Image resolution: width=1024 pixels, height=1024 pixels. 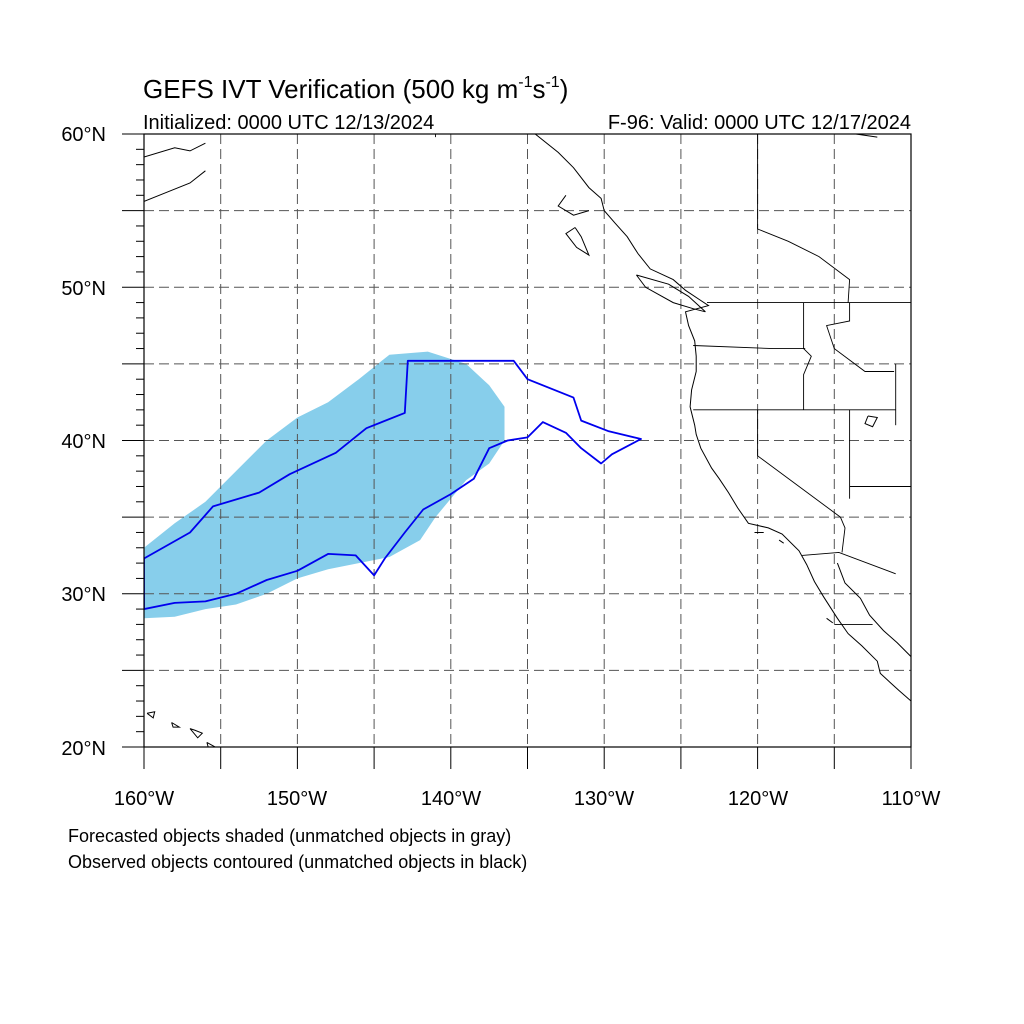 I want to click on lon-label-120w: 120°W, so click(x=758, y=799).